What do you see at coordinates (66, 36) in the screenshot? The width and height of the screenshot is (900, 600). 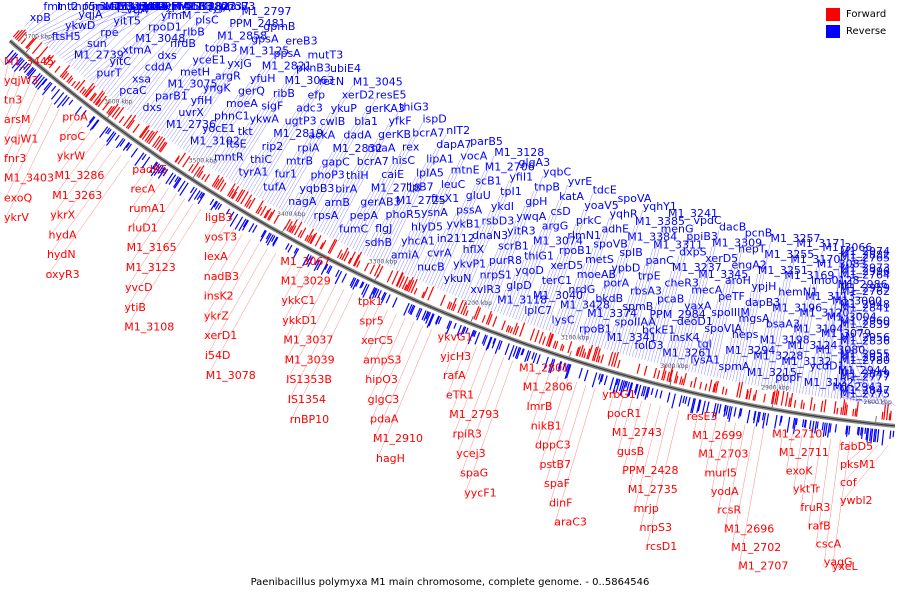 I see `reverse-gene-label: ftsH5` at bounding box center [66, 36].